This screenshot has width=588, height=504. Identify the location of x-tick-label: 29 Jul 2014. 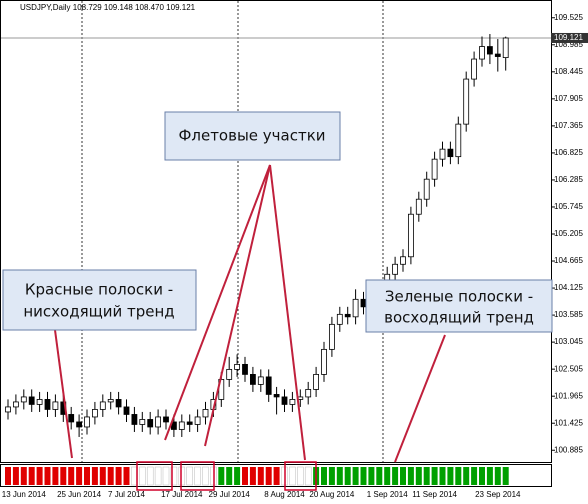
(230, 494).